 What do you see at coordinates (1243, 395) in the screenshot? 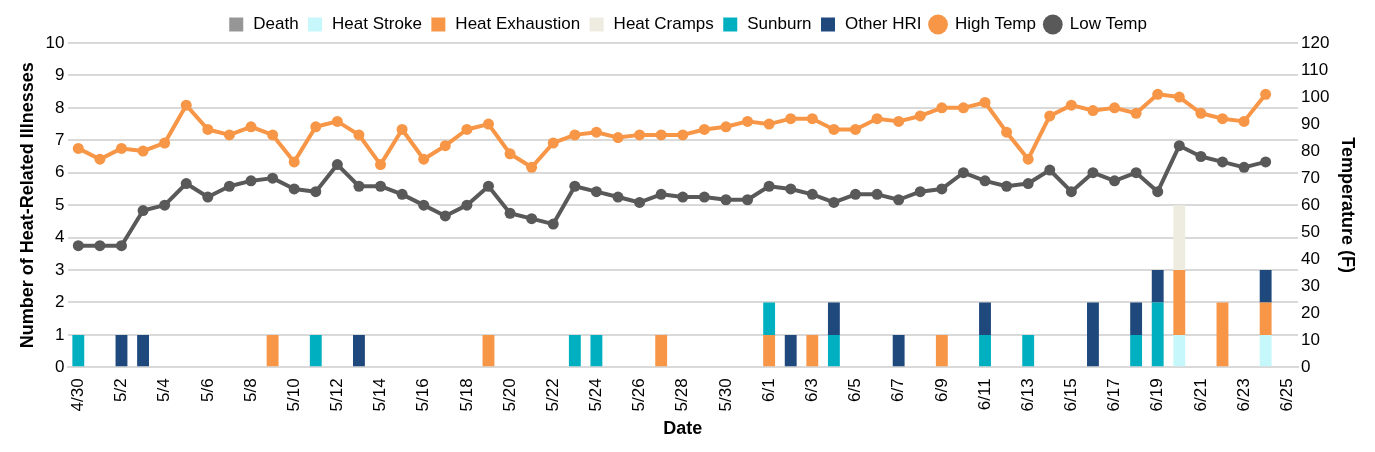
I see `x-tick-label: 6/23` at bounding box center [1243, 395].